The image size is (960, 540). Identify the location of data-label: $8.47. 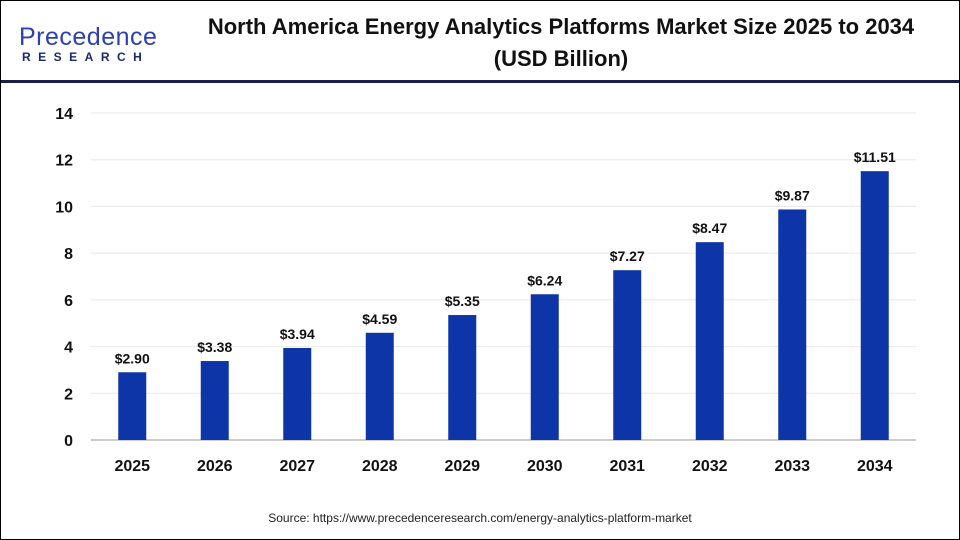
(709, 228).